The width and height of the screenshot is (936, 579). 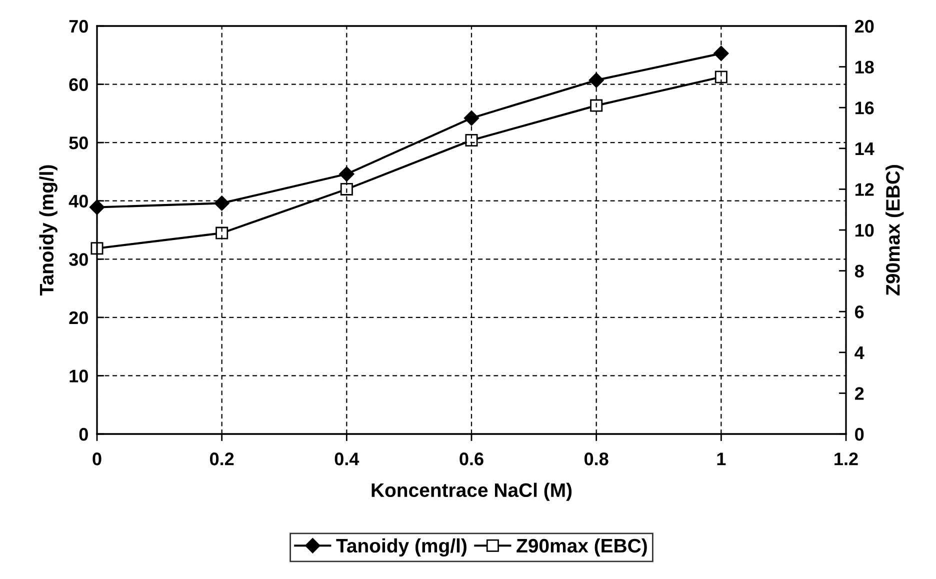 What do you see at coordinates (78, 317) in the screenshot?
I see `y-tick-label: 20` at bounding box center [78, 317].